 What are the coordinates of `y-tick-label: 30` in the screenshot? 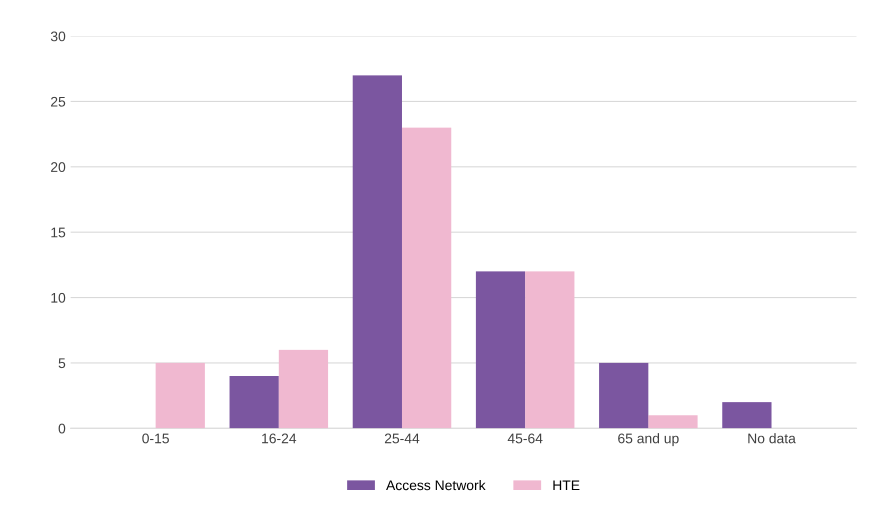 It's located at (58, 36).